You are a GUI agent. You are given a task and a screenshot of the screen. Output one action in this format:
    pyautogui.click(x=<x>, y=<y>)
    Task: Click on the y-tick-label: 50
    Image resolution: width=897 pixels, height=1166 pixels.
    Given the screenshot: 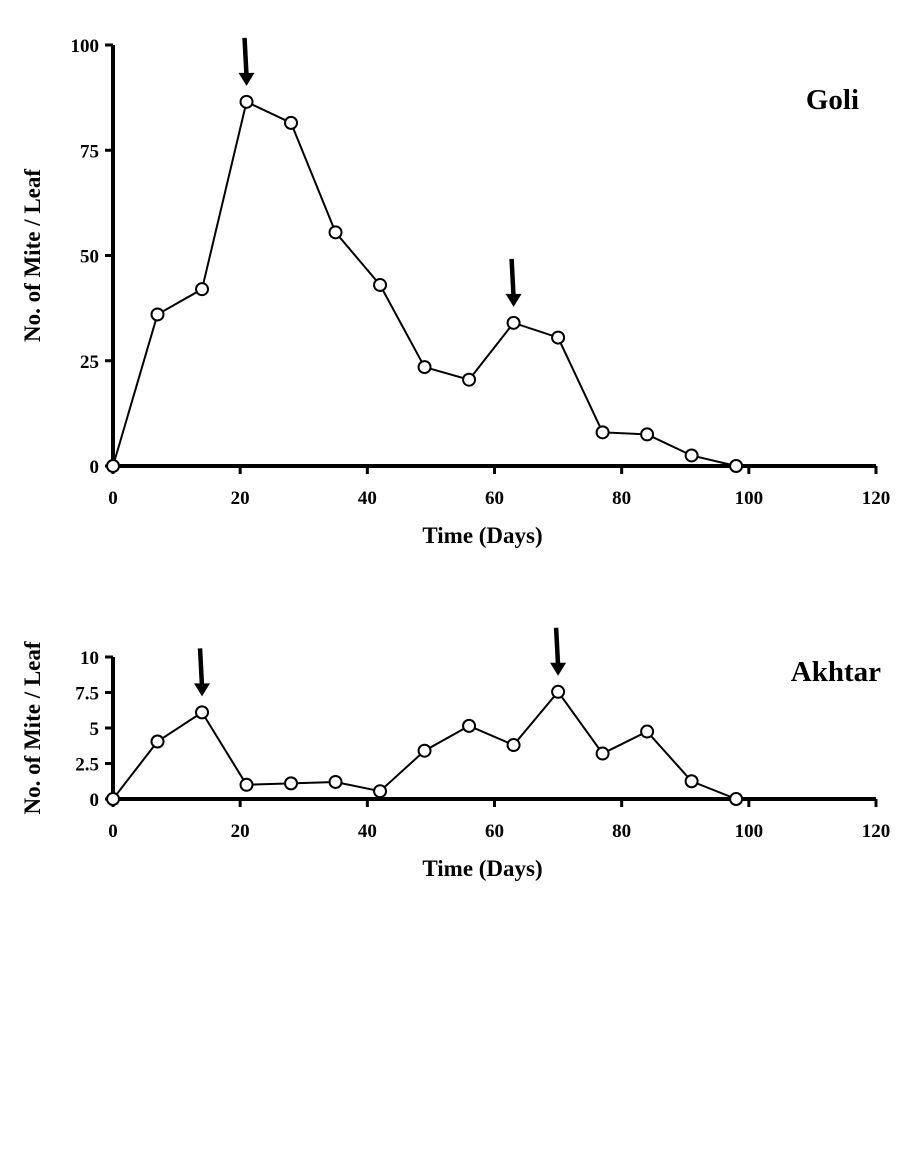 What is the action you would take?
    pyautogui.click(x=89, y=257)
    